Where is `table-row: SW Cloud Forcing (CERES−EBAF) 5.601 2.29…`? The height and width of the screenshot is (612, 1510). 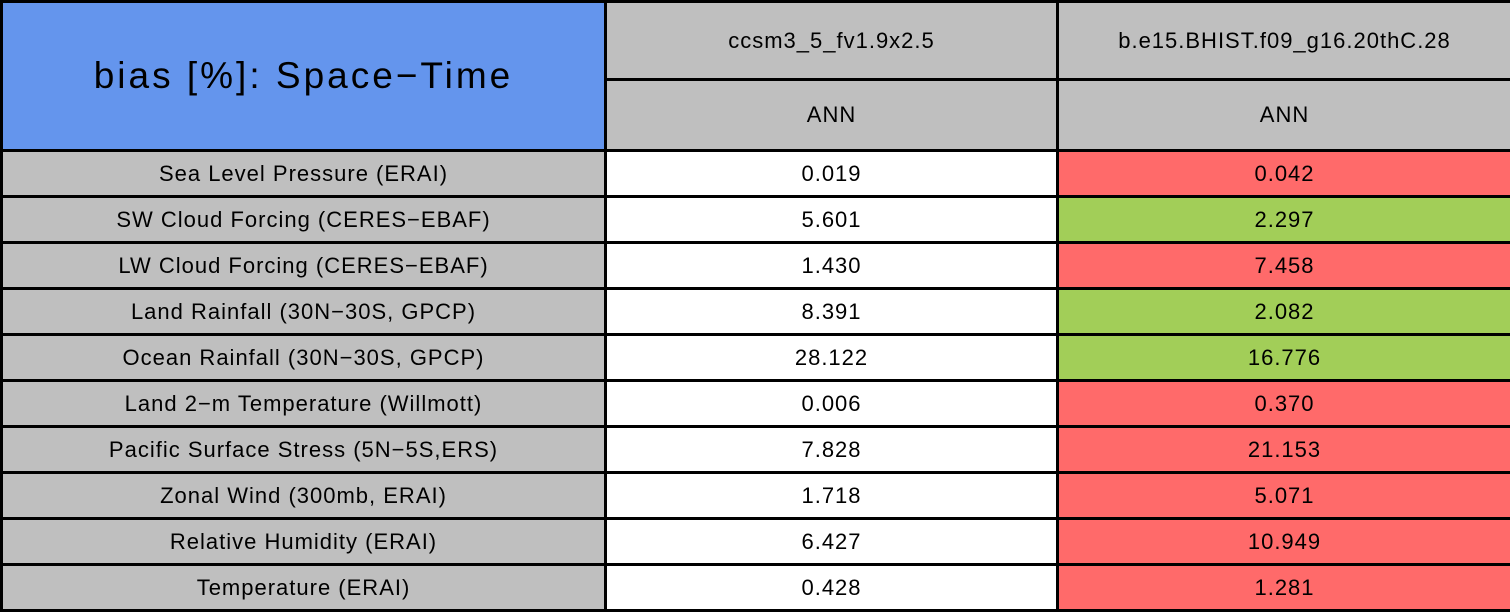 table-row: SW Cloud Forcing (CERES−EBAF) 5.601 2.29… is located at coordinates (756, 220).